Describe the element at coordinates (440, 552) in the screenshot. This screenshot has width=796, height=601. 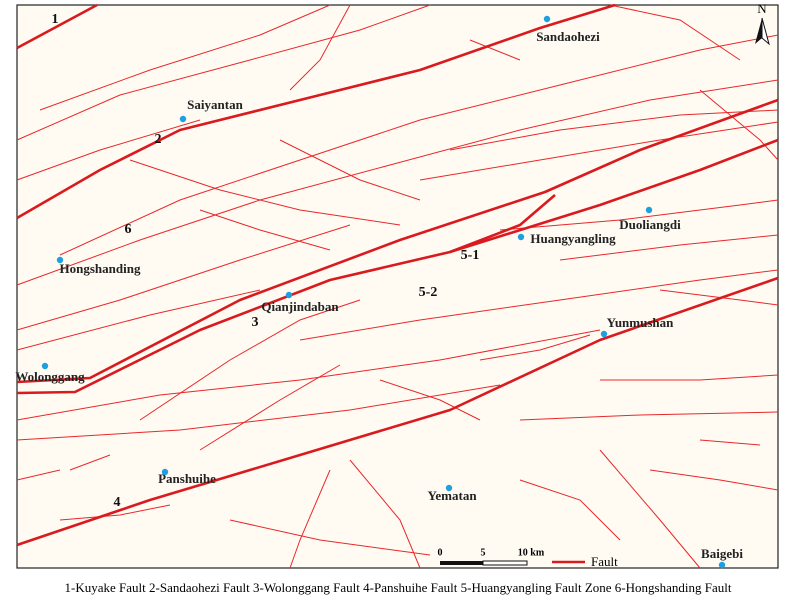
I see `scale-label: 0` at that location.